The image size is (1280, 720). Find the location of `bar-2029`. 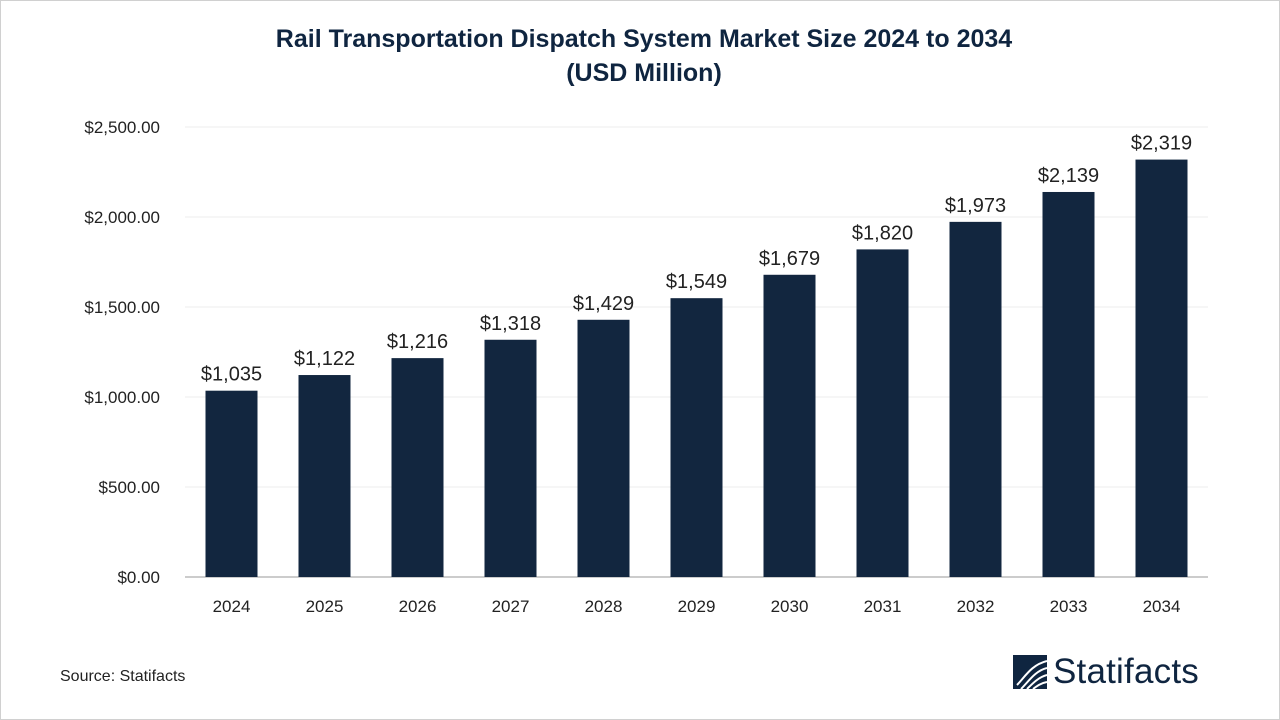

bar-2029 is located at coordinates (696, 437).